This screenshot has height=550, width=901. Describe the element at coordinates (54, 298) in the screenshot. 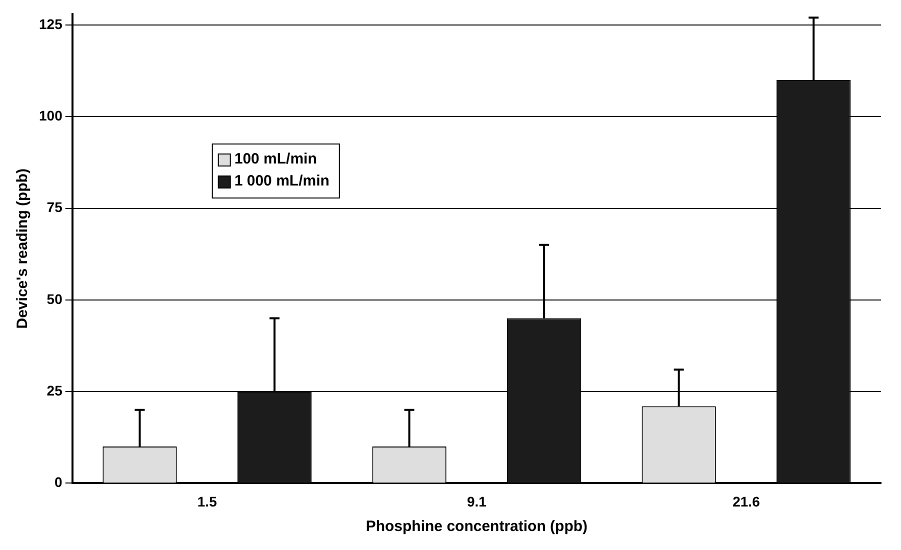

I see `y-tick-label: 50` at that location.